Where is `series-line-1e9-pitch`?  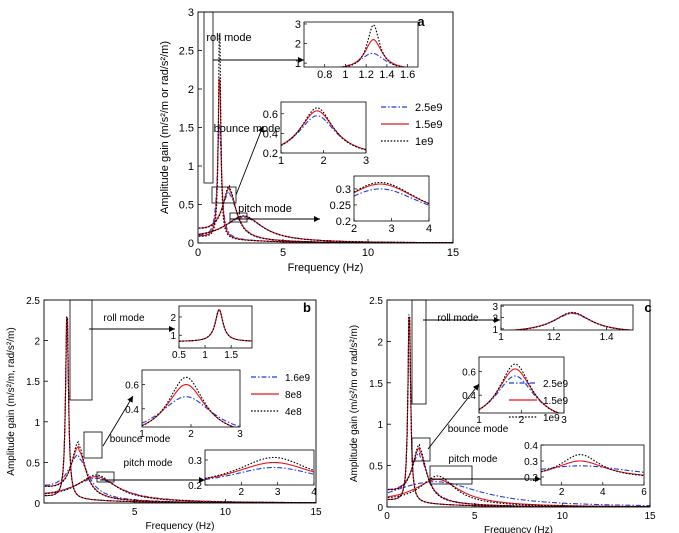
series-line-1e9-pitch is located at coordinates (518, 491).